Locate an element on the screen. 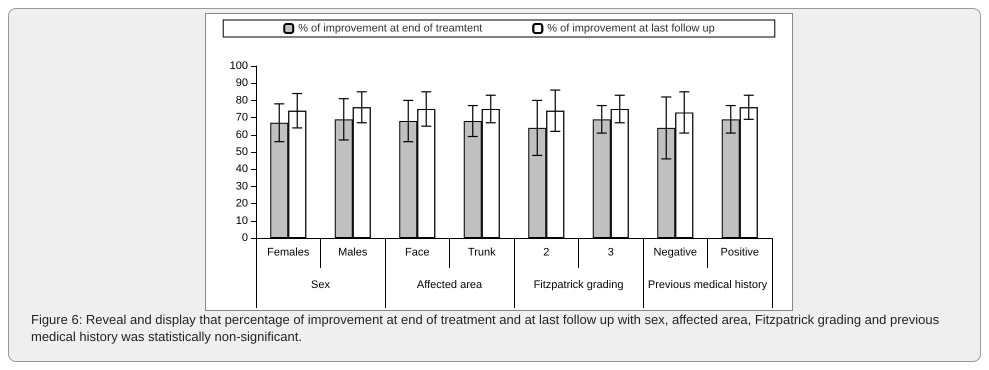 The width and height of the screenshot is (989, 370). y-tick-label: 60 is located at coordinates (242, 134).